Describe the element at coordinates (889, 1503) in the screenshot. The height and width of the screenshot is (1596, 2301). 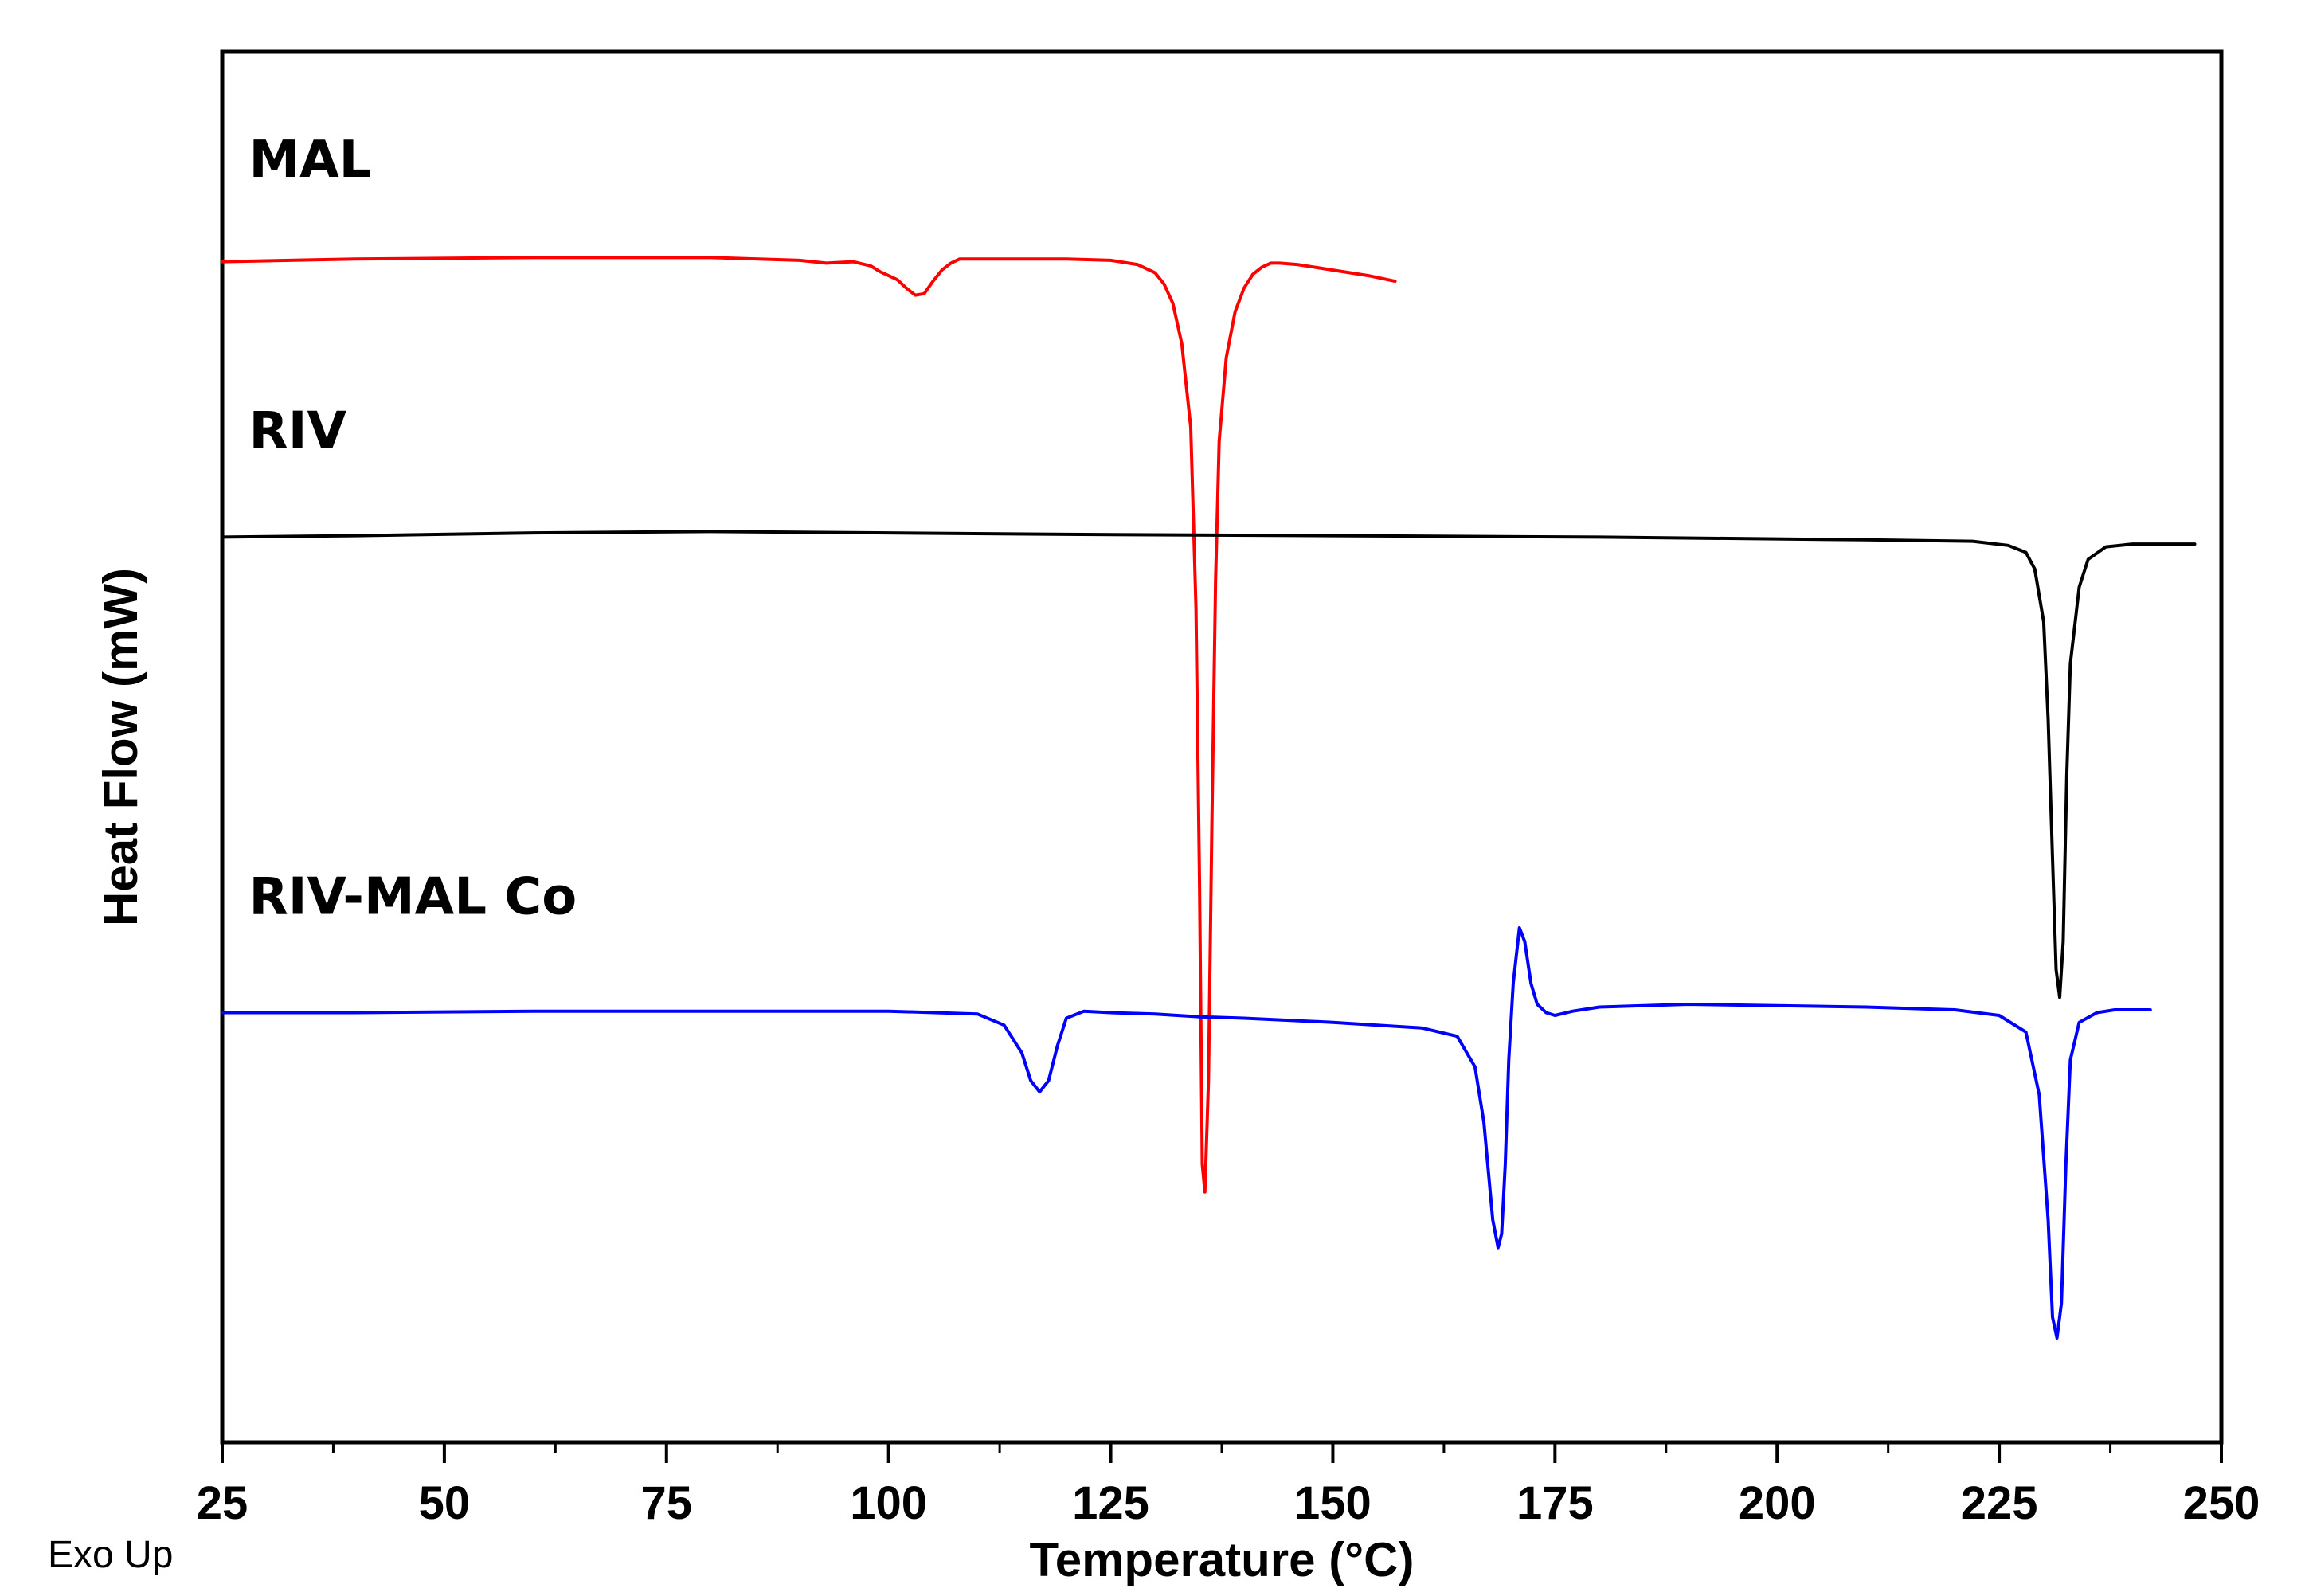
I see `x-tick-label: 100` at that location.